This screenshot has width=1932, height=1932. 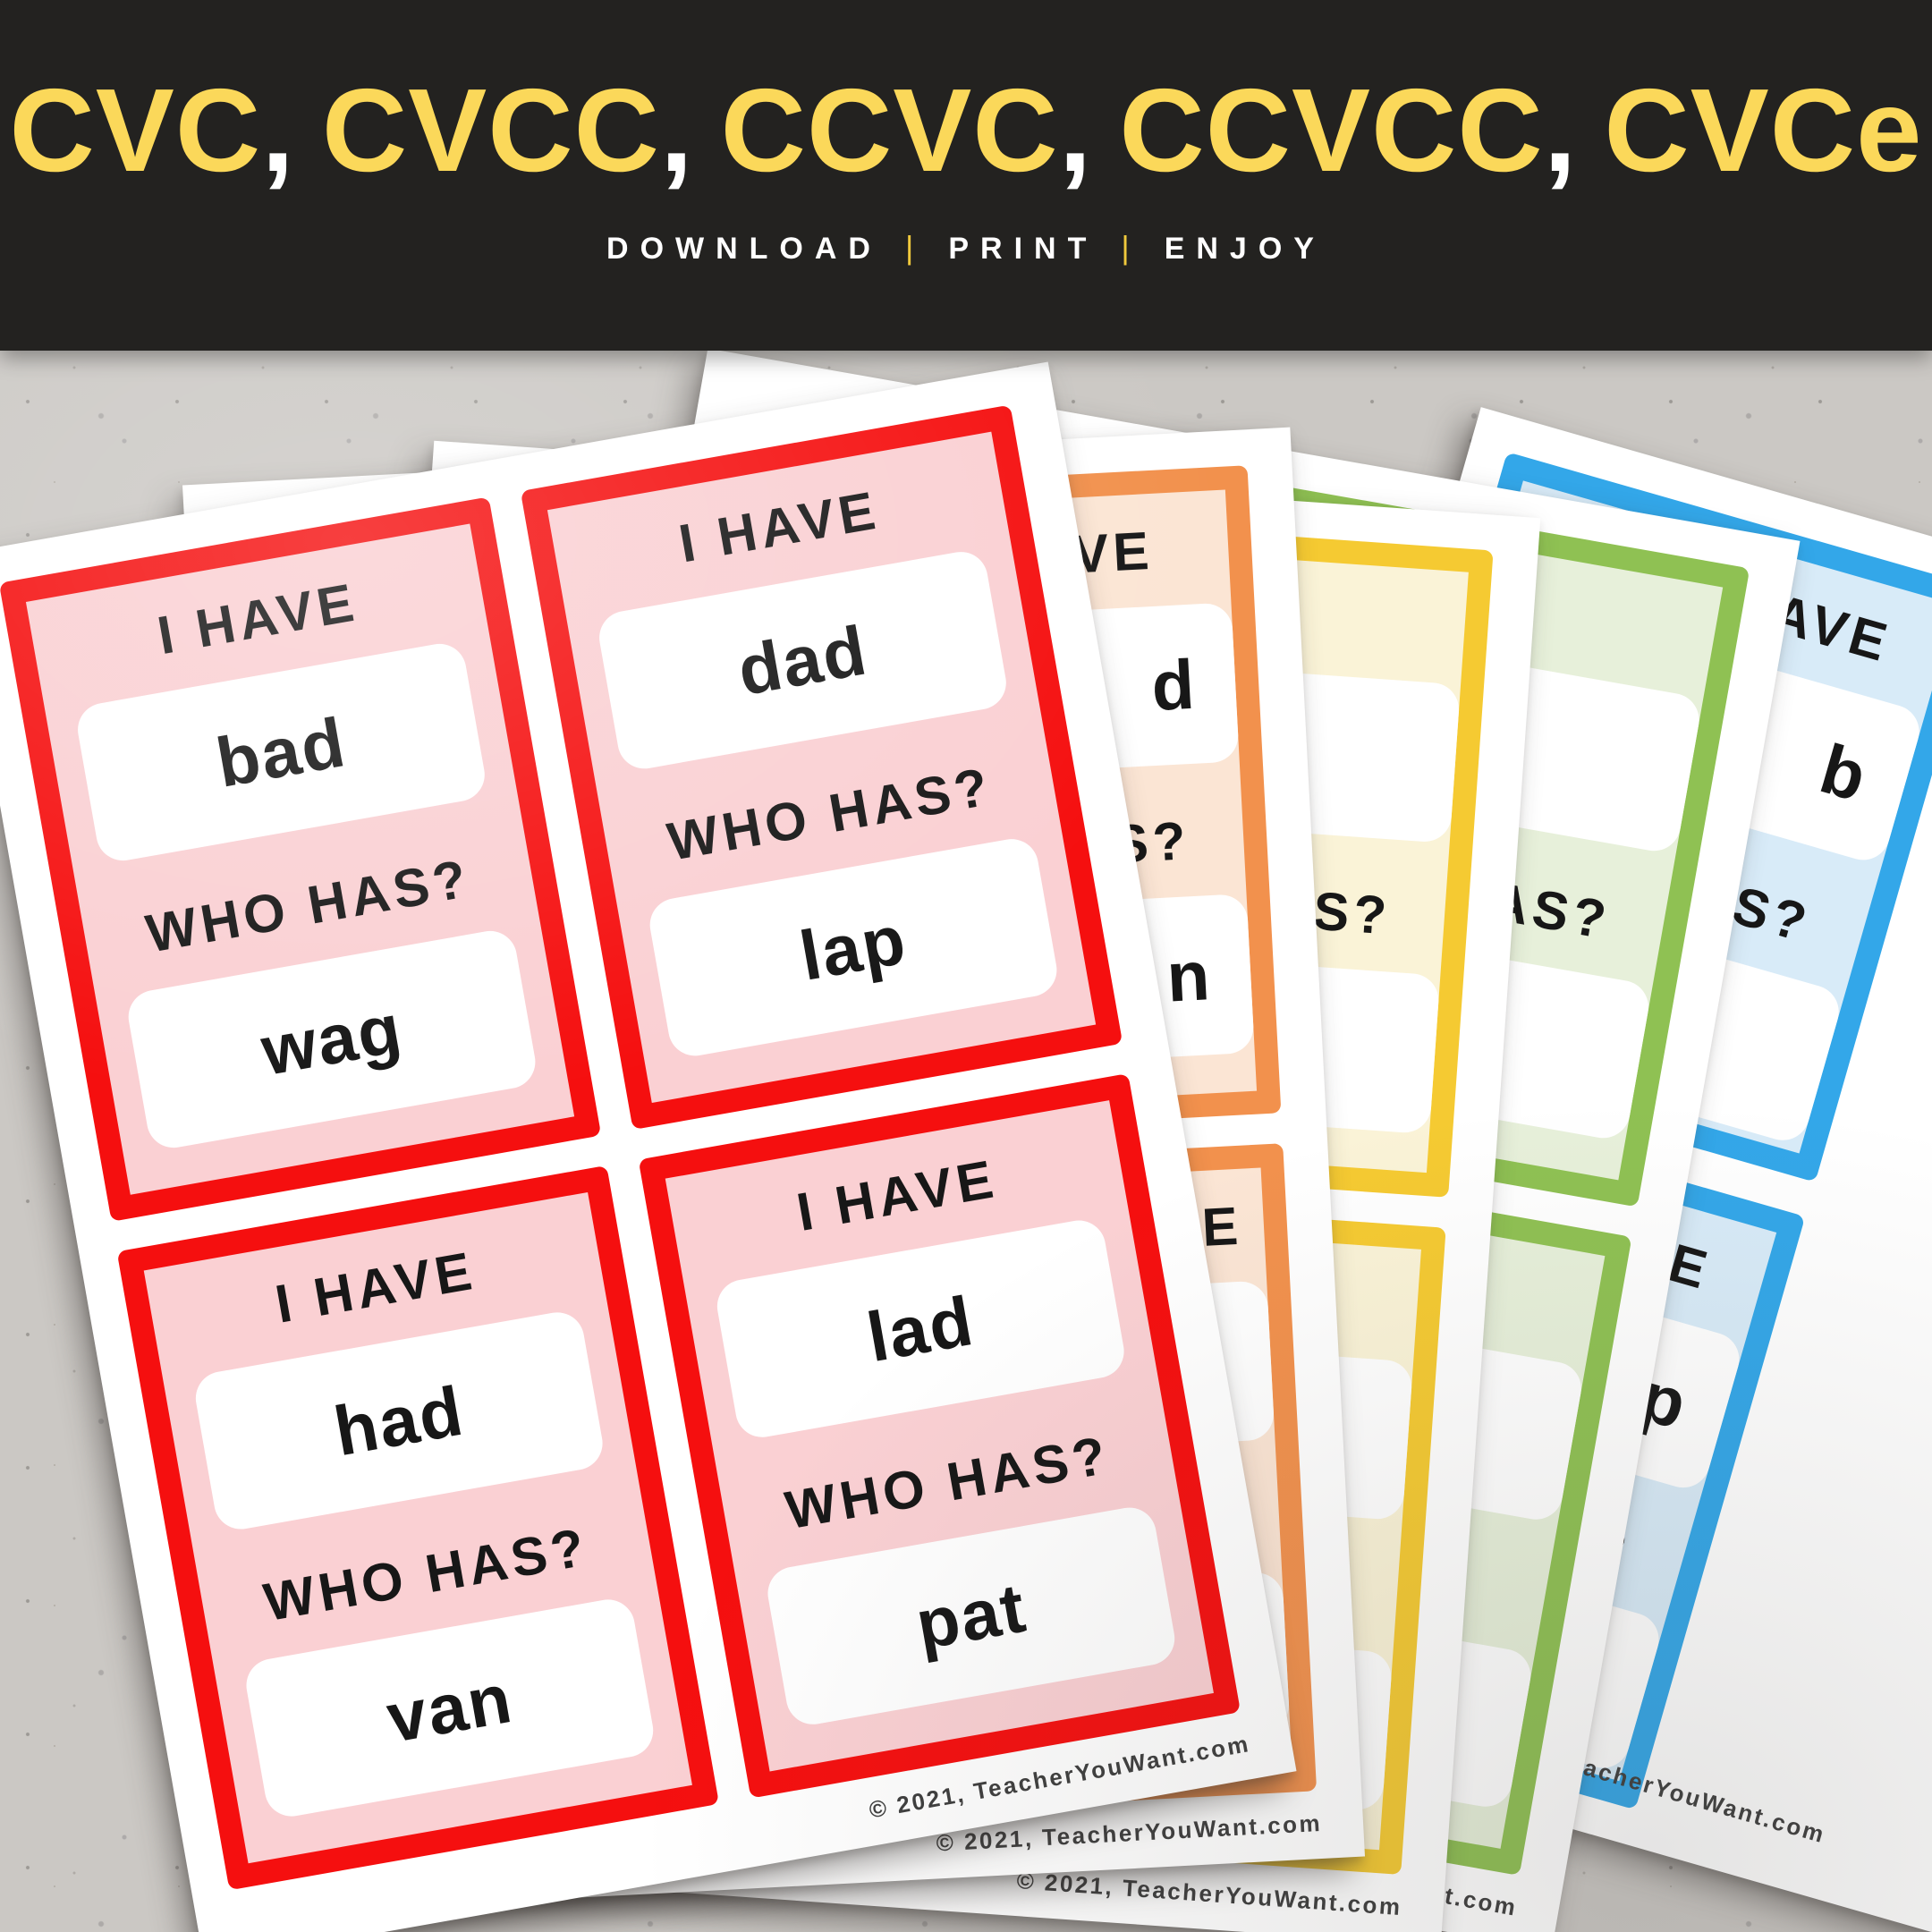 I want to click on page-title: CVC, CVCC, CCVC, CCVCC, CVCe, so click(x=966, y=131).